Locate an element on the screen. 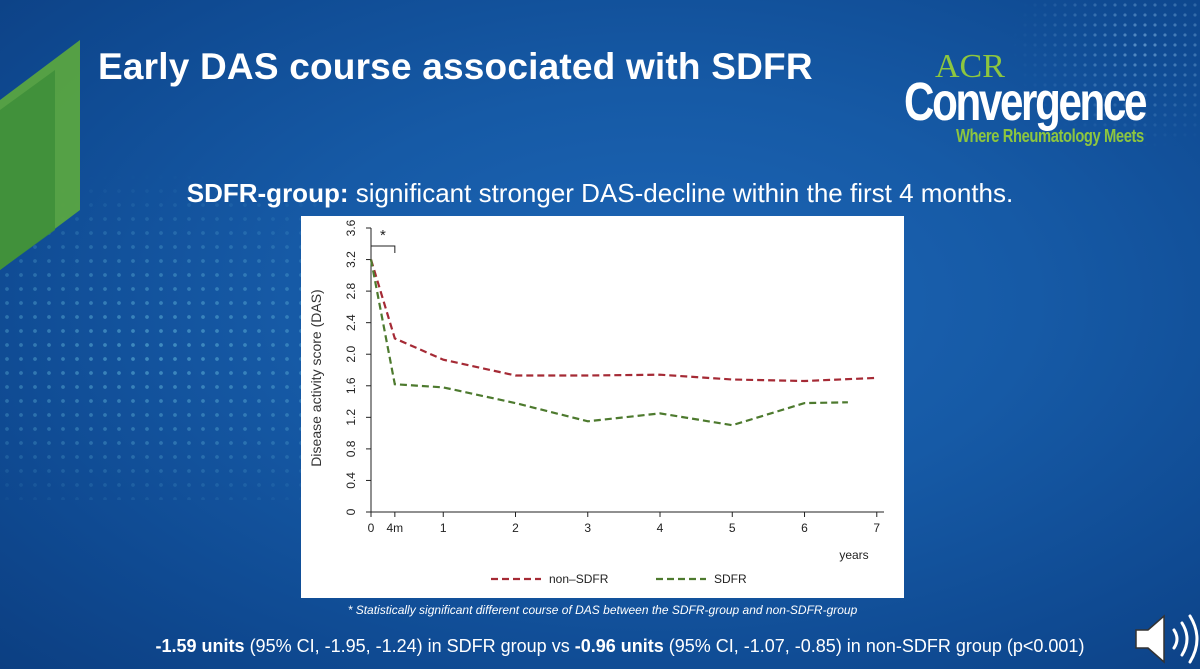 This screenshot has width=1200, height=669. x-axis-title: years is located at coordinates (853, 555).